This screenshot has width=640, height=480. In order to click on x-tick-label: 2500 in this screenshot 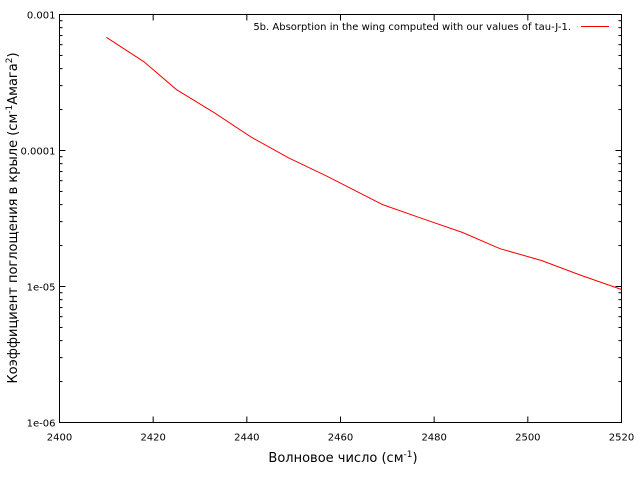, I will do `click(527, 438)`.